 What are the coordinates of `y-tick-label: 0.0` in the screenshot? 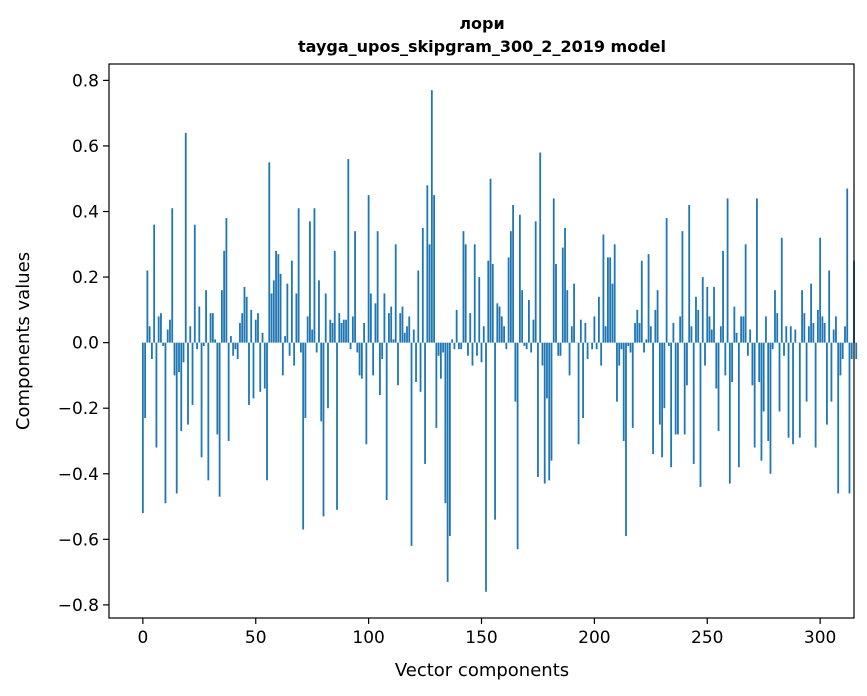 It's located at (85, 344).